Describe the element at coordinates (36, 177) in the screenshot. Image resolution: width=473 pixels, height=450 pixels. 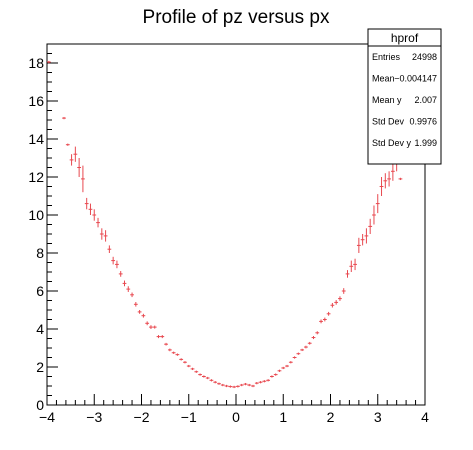
I see `y-tick-label: 12` at that location.